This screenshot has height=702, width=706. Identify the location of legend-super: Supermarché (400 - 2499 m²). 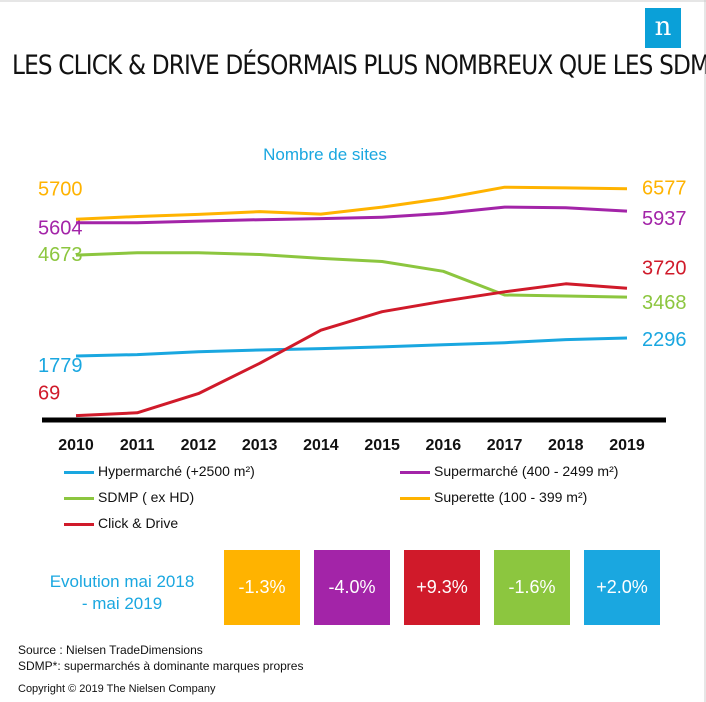
(509, 471).